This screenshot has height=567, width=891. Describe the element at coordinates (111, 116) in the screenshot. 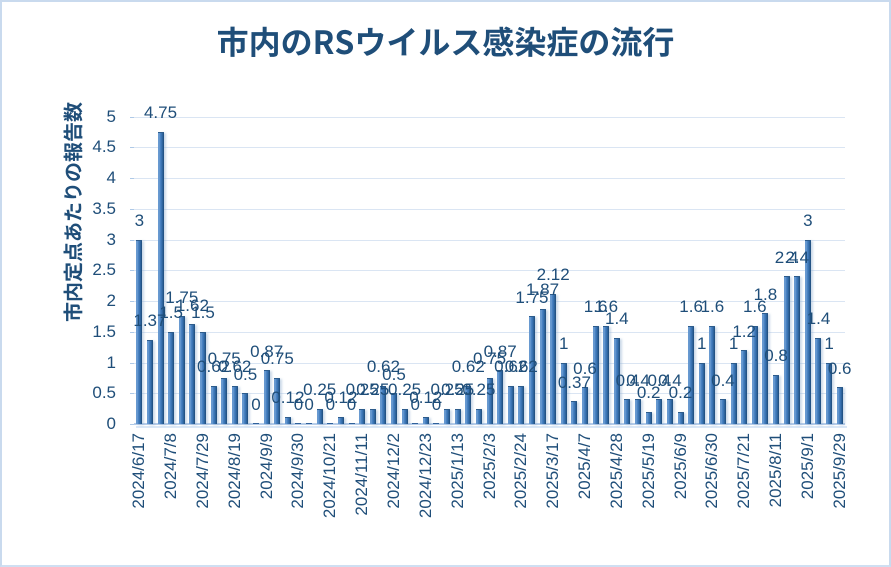

I see `y-tick-label: 5` at that location.